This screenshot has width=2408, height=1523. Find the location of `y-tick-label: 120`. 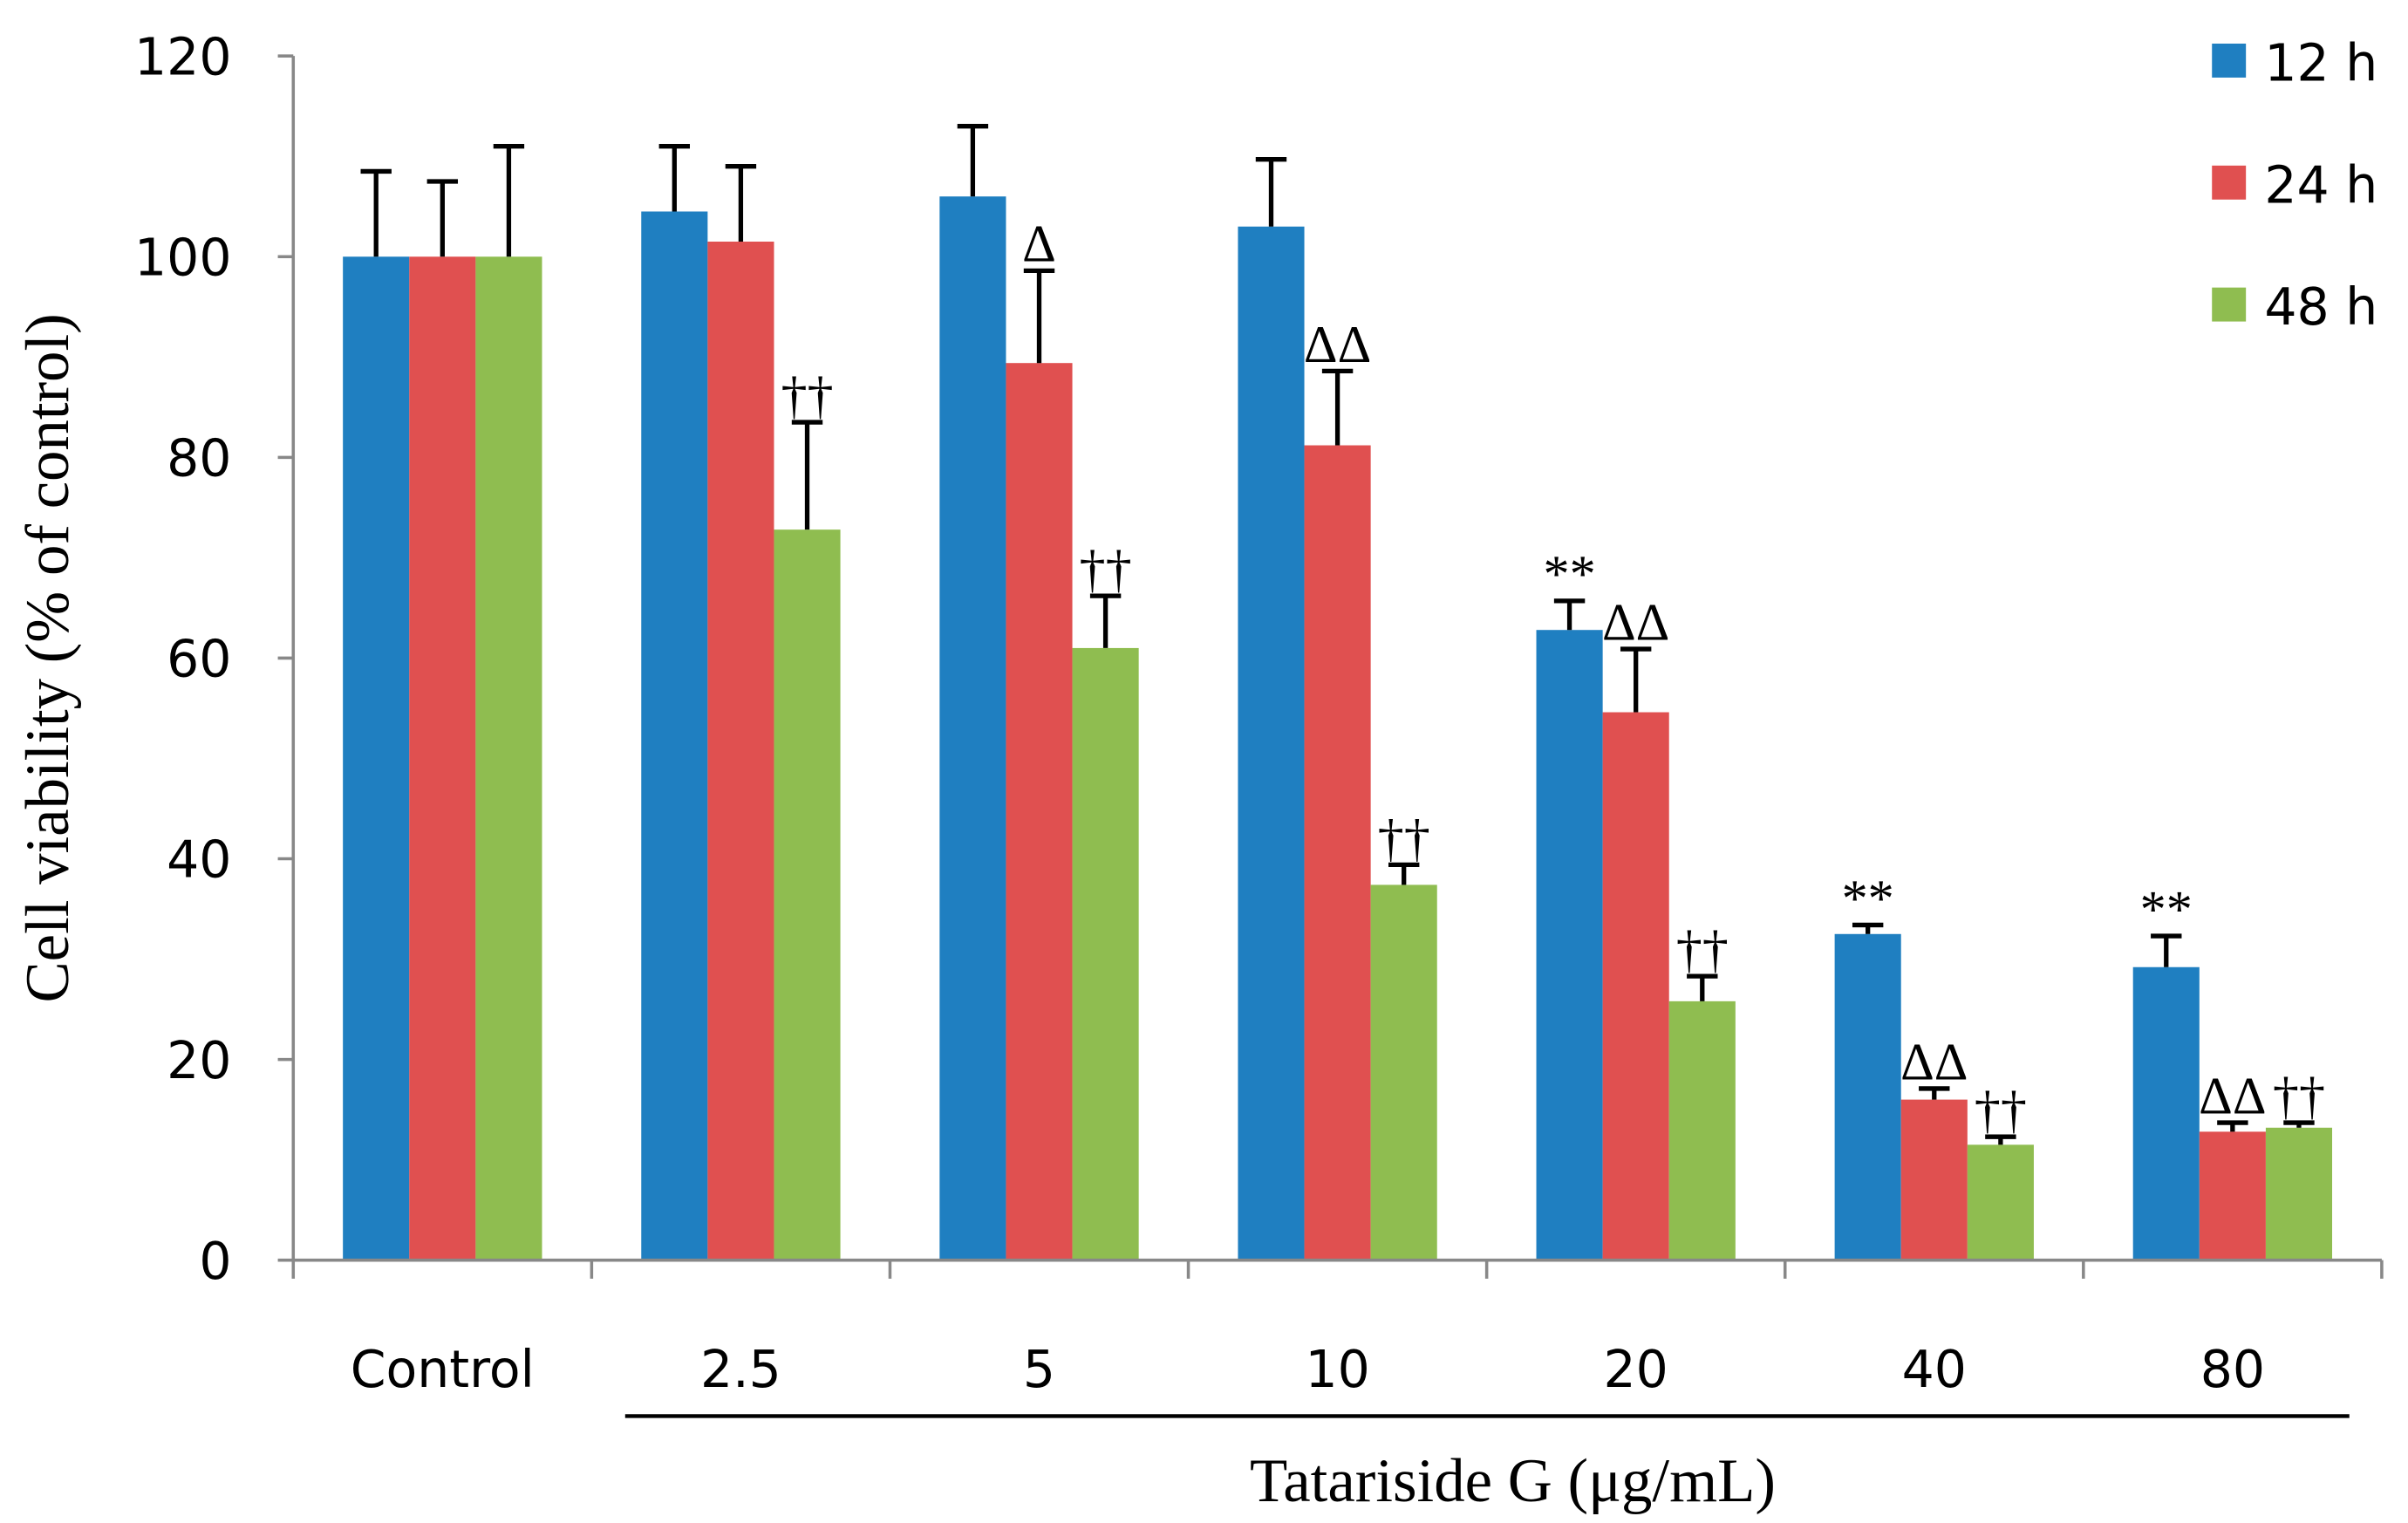

y-tick-label: 120 is located at coordinates (182, 56).